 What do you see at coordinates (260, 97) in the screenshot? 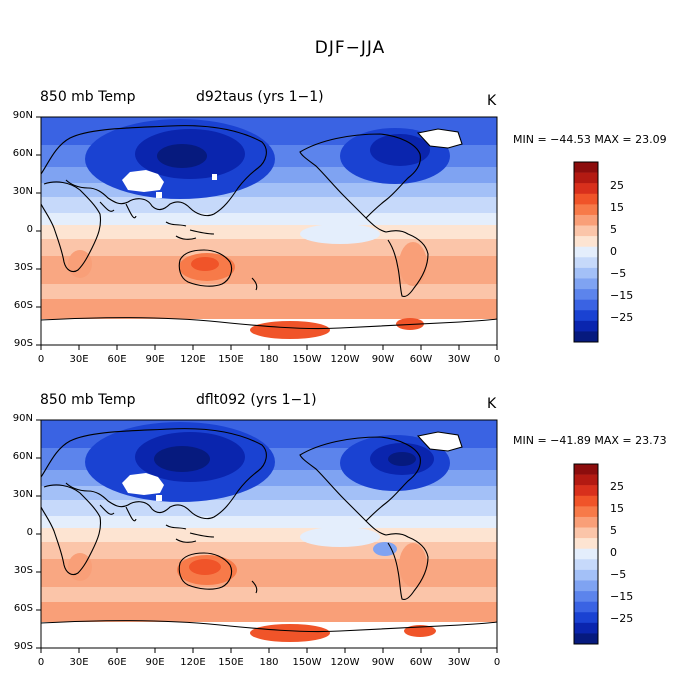
I see `run-label: d92taus (yrs 1−1)` at bounding box center [260, 97].